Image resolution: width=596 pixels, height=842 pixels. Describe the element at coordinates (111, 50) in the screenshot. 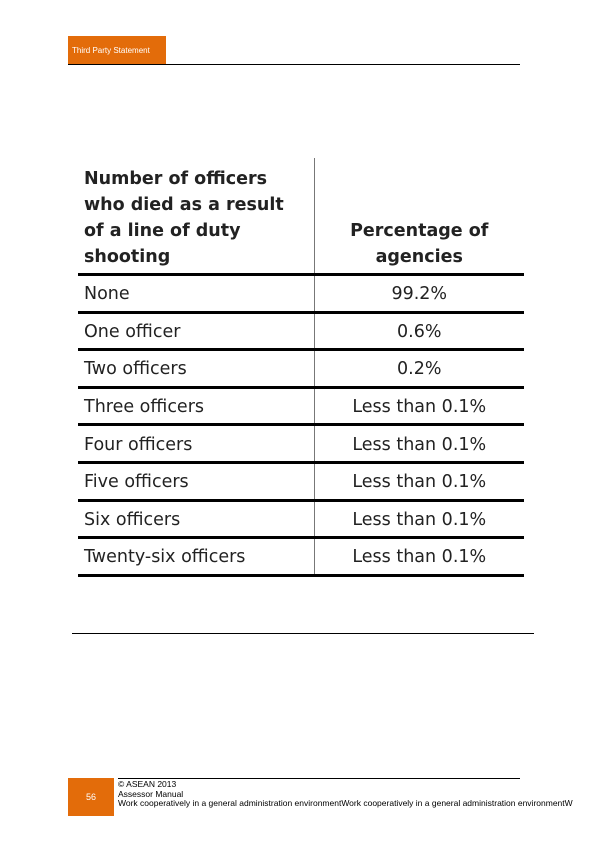

I see `section-label: Third Party Statement` at that location.